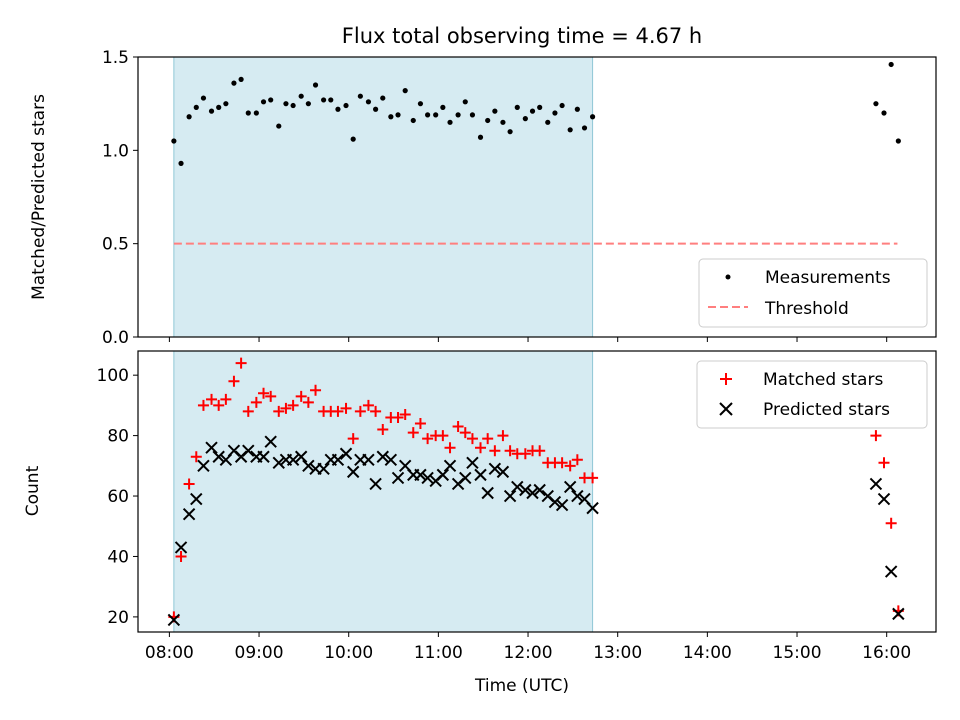 The width and height of the screenshot is (960, 720). I want to click on x-tick-label: 09:00, so click(259, 653).